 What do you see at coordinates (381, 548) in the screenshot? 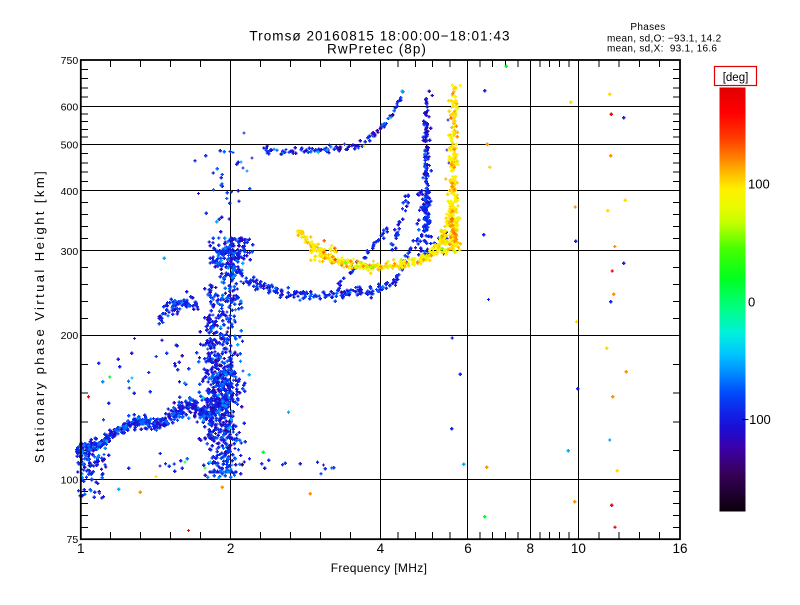
I see `svg-text: 4` at bounding box center [381, 548].